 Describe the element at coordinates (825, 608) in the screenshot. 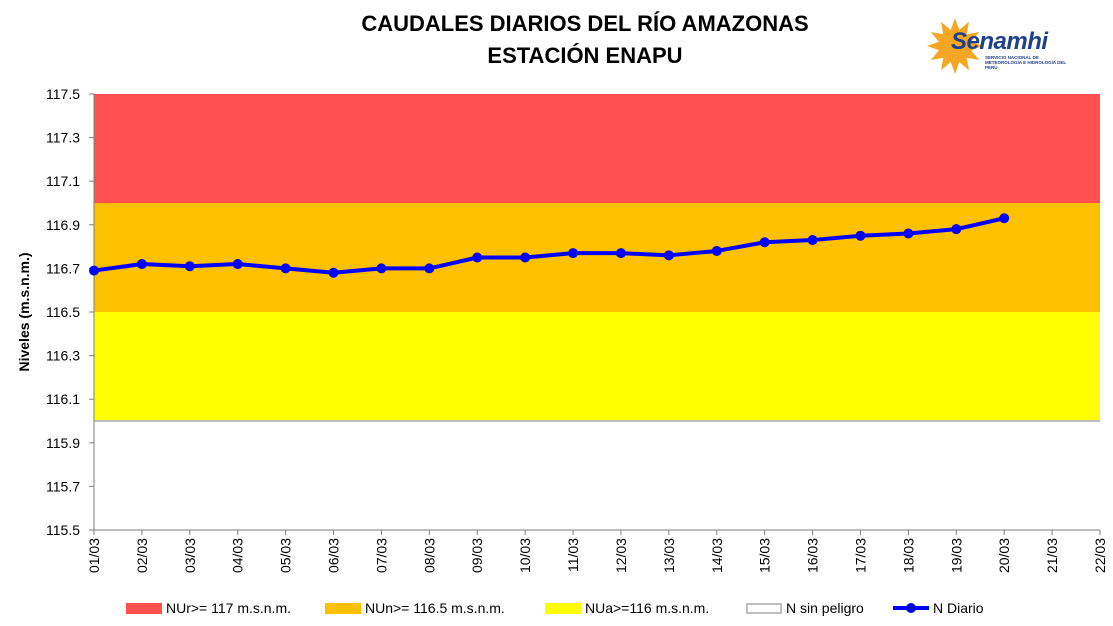

I see `legend-label-sin-peligro: N sin peligro` at that location.